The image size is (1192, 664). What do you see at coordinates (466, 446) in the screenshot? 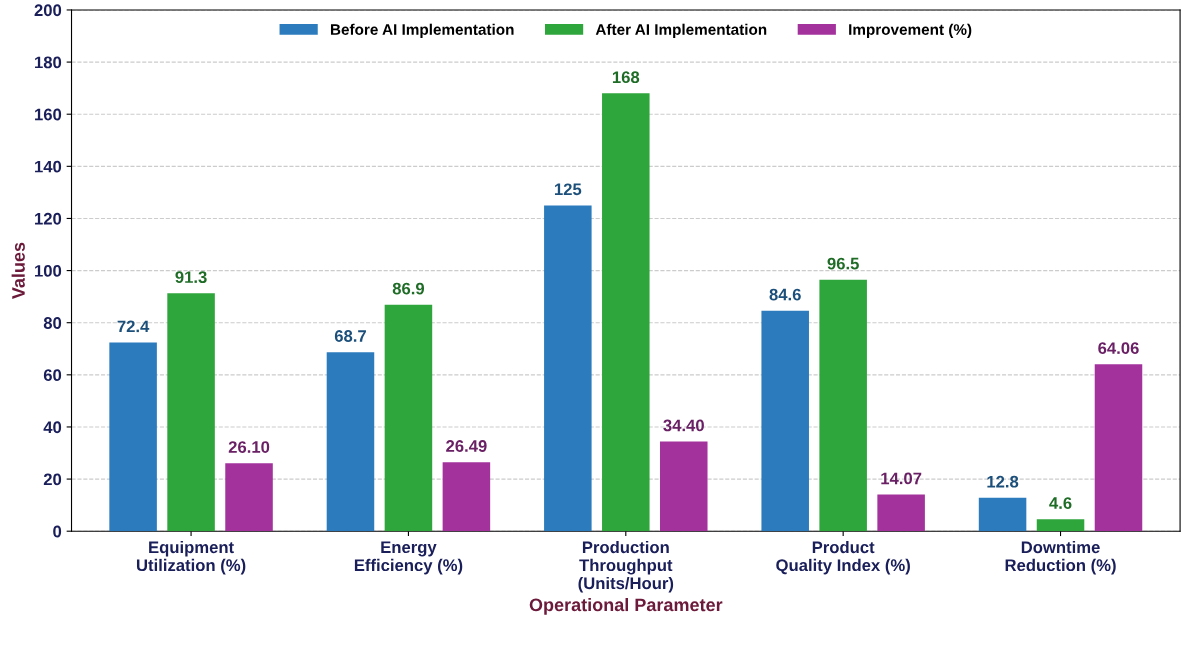
I see `data-label: 26.49` at bounding box center [466, 446].